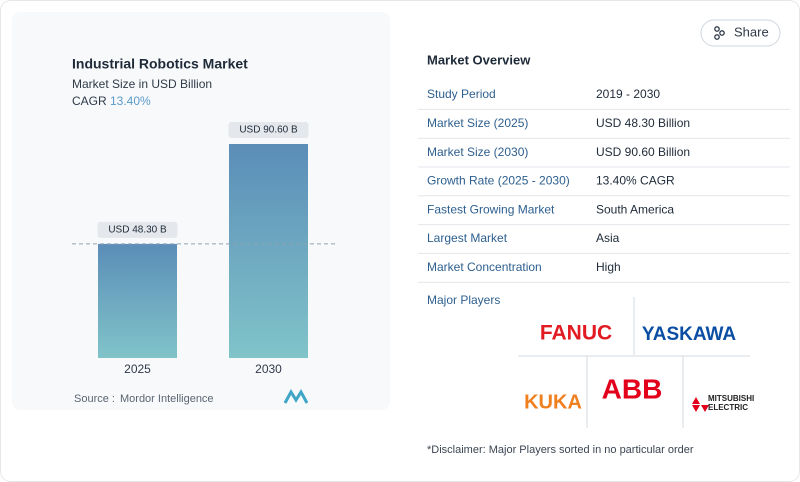 Image resolution: width=800 pixels, height=482 pixels. I want to click on x-tick-label: 2025, so click(137, 369).